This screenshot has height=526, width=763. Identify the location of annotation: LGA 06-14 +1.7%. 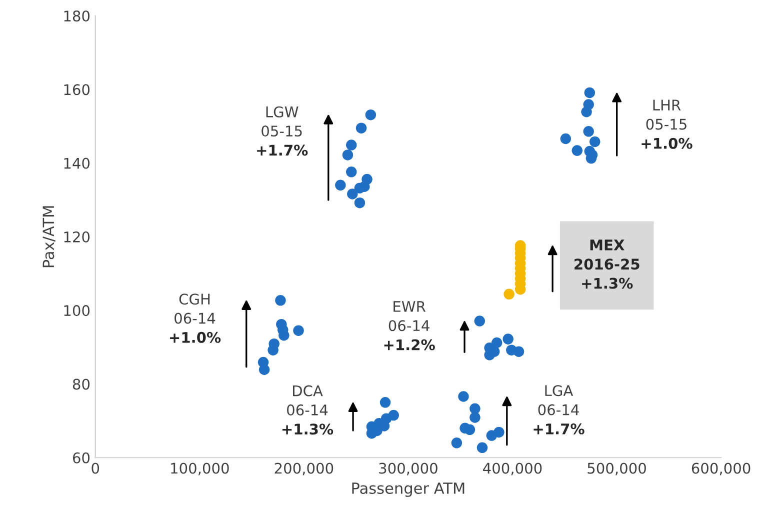
(559, 409).